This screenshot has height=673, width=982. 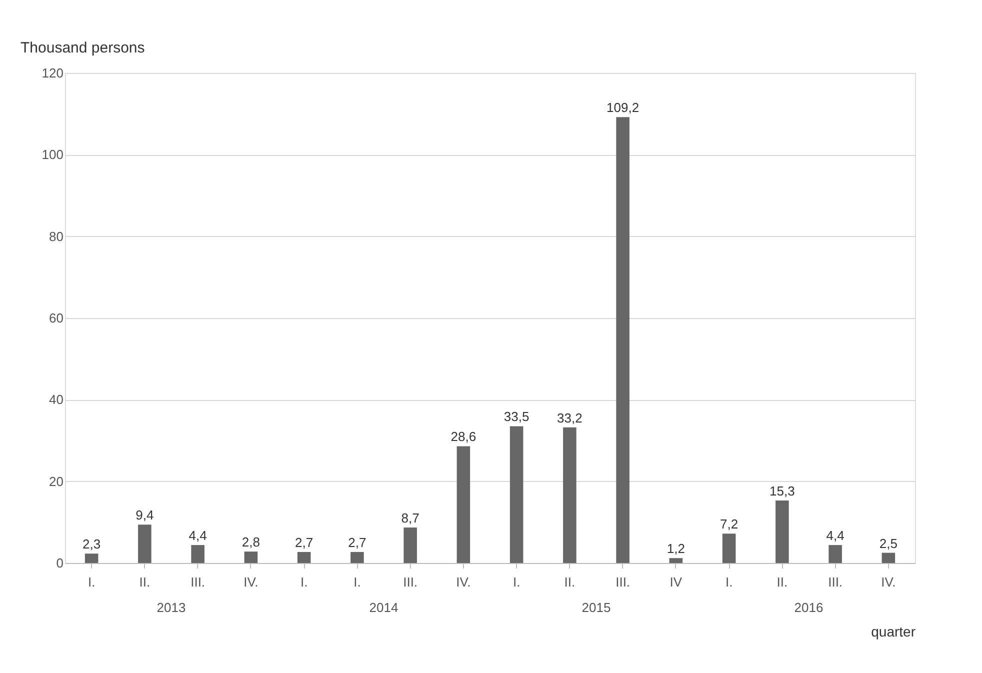 I want to click on y-tick-label: 0, so click(x=60, y=563).